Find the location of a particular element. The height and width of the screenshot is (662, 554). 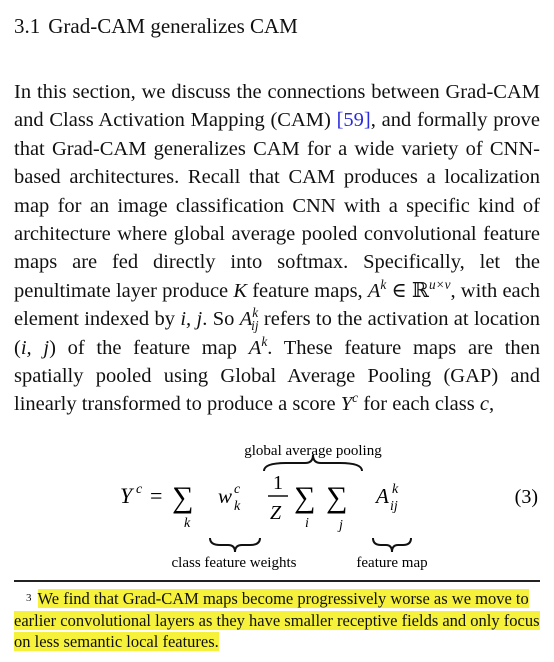

sum-i: ∑ is located at coordinates (304, 497).